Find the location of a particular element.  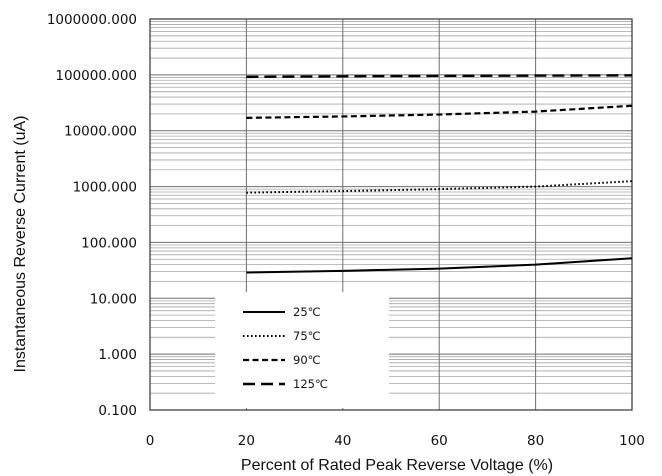

x-tick-label: 60 is located at coordinates (439, 441).